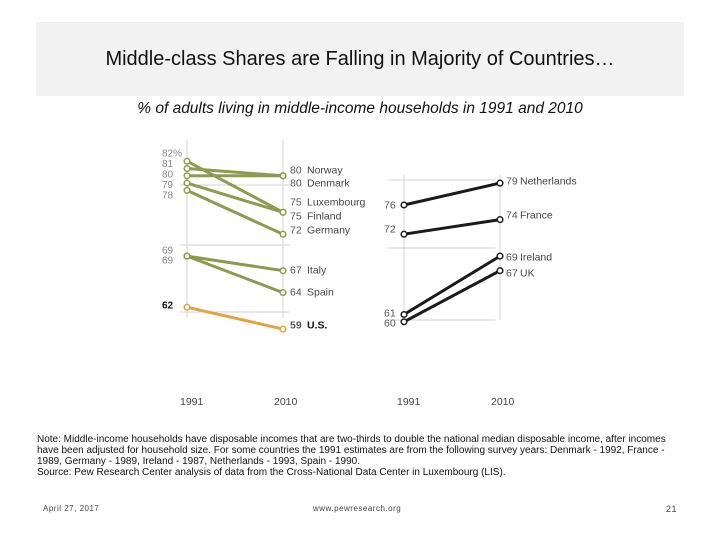 The width and height of the screenshot is (720, 540). Describe the element at coordinates (452, 227) in the screenshot. I see `series-line-france` at that location.